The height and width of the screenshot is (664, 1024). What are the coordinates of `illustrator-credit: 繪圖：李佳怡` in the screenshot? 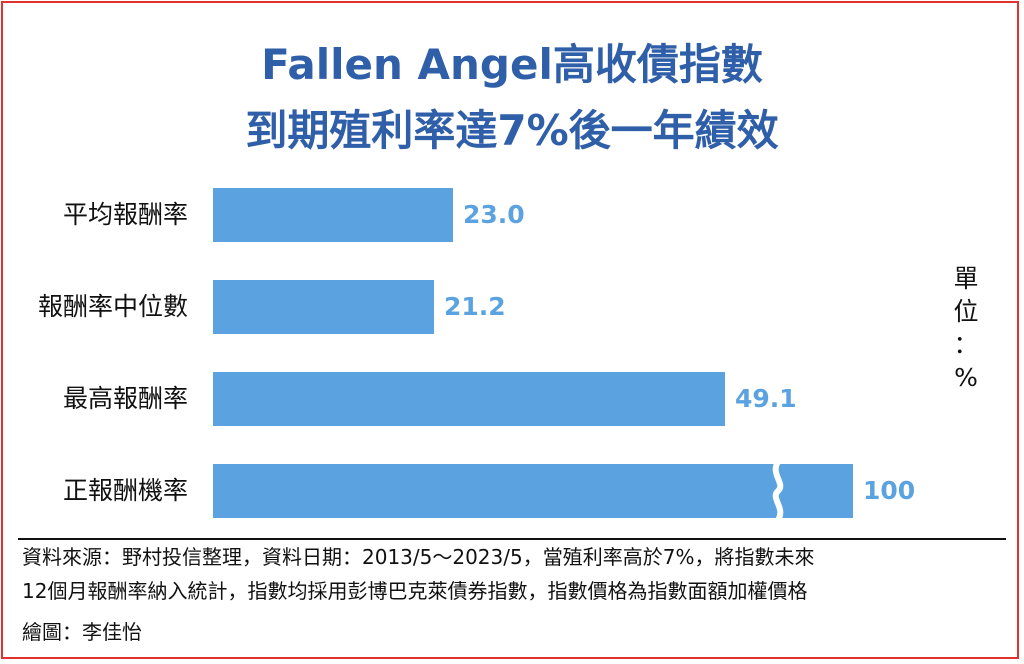 It's located at (82, 632).